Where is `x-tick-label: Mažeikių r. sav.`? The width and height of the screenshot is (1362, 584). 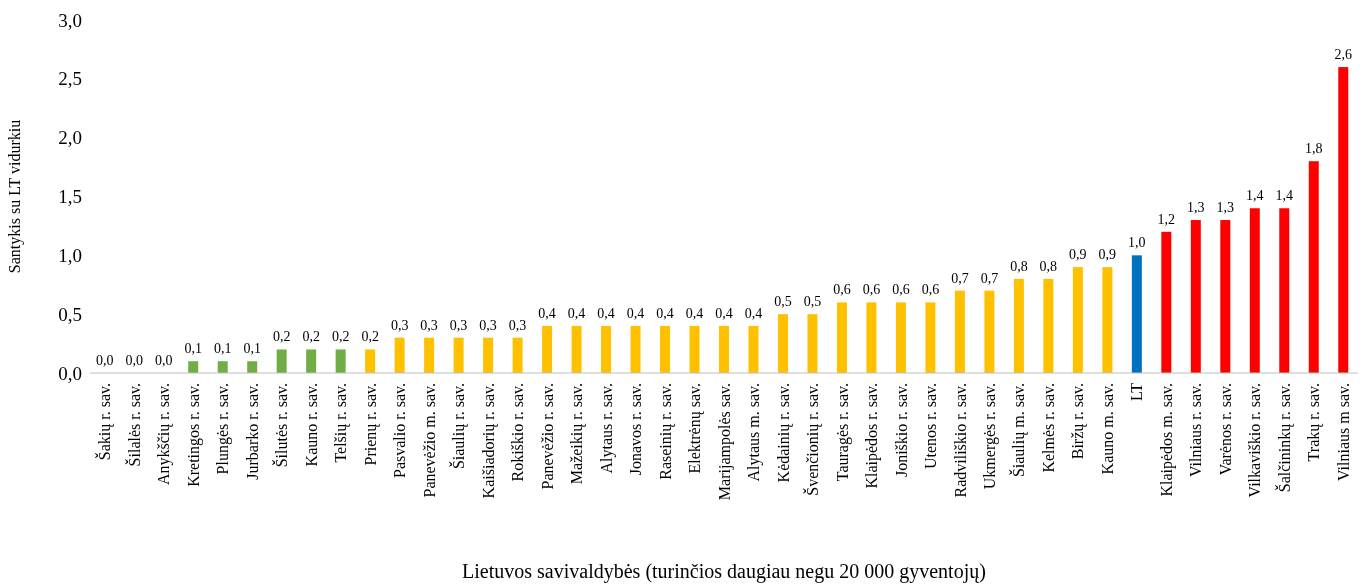 x-tick-label: Mažeikių r. sav. is located at coordinates (577, 434).